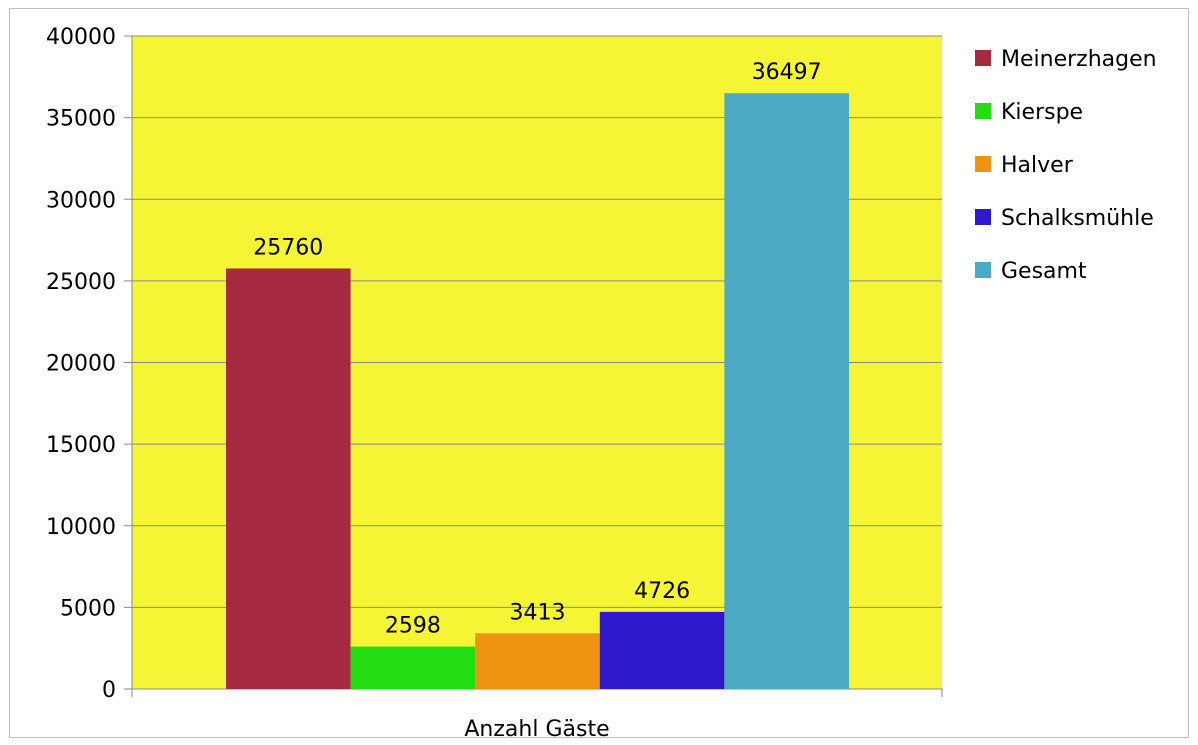  What do you see at coordinates (288, 247) in the screenshot?
I see `data-label: 25760` at bounding box center [288, 247].